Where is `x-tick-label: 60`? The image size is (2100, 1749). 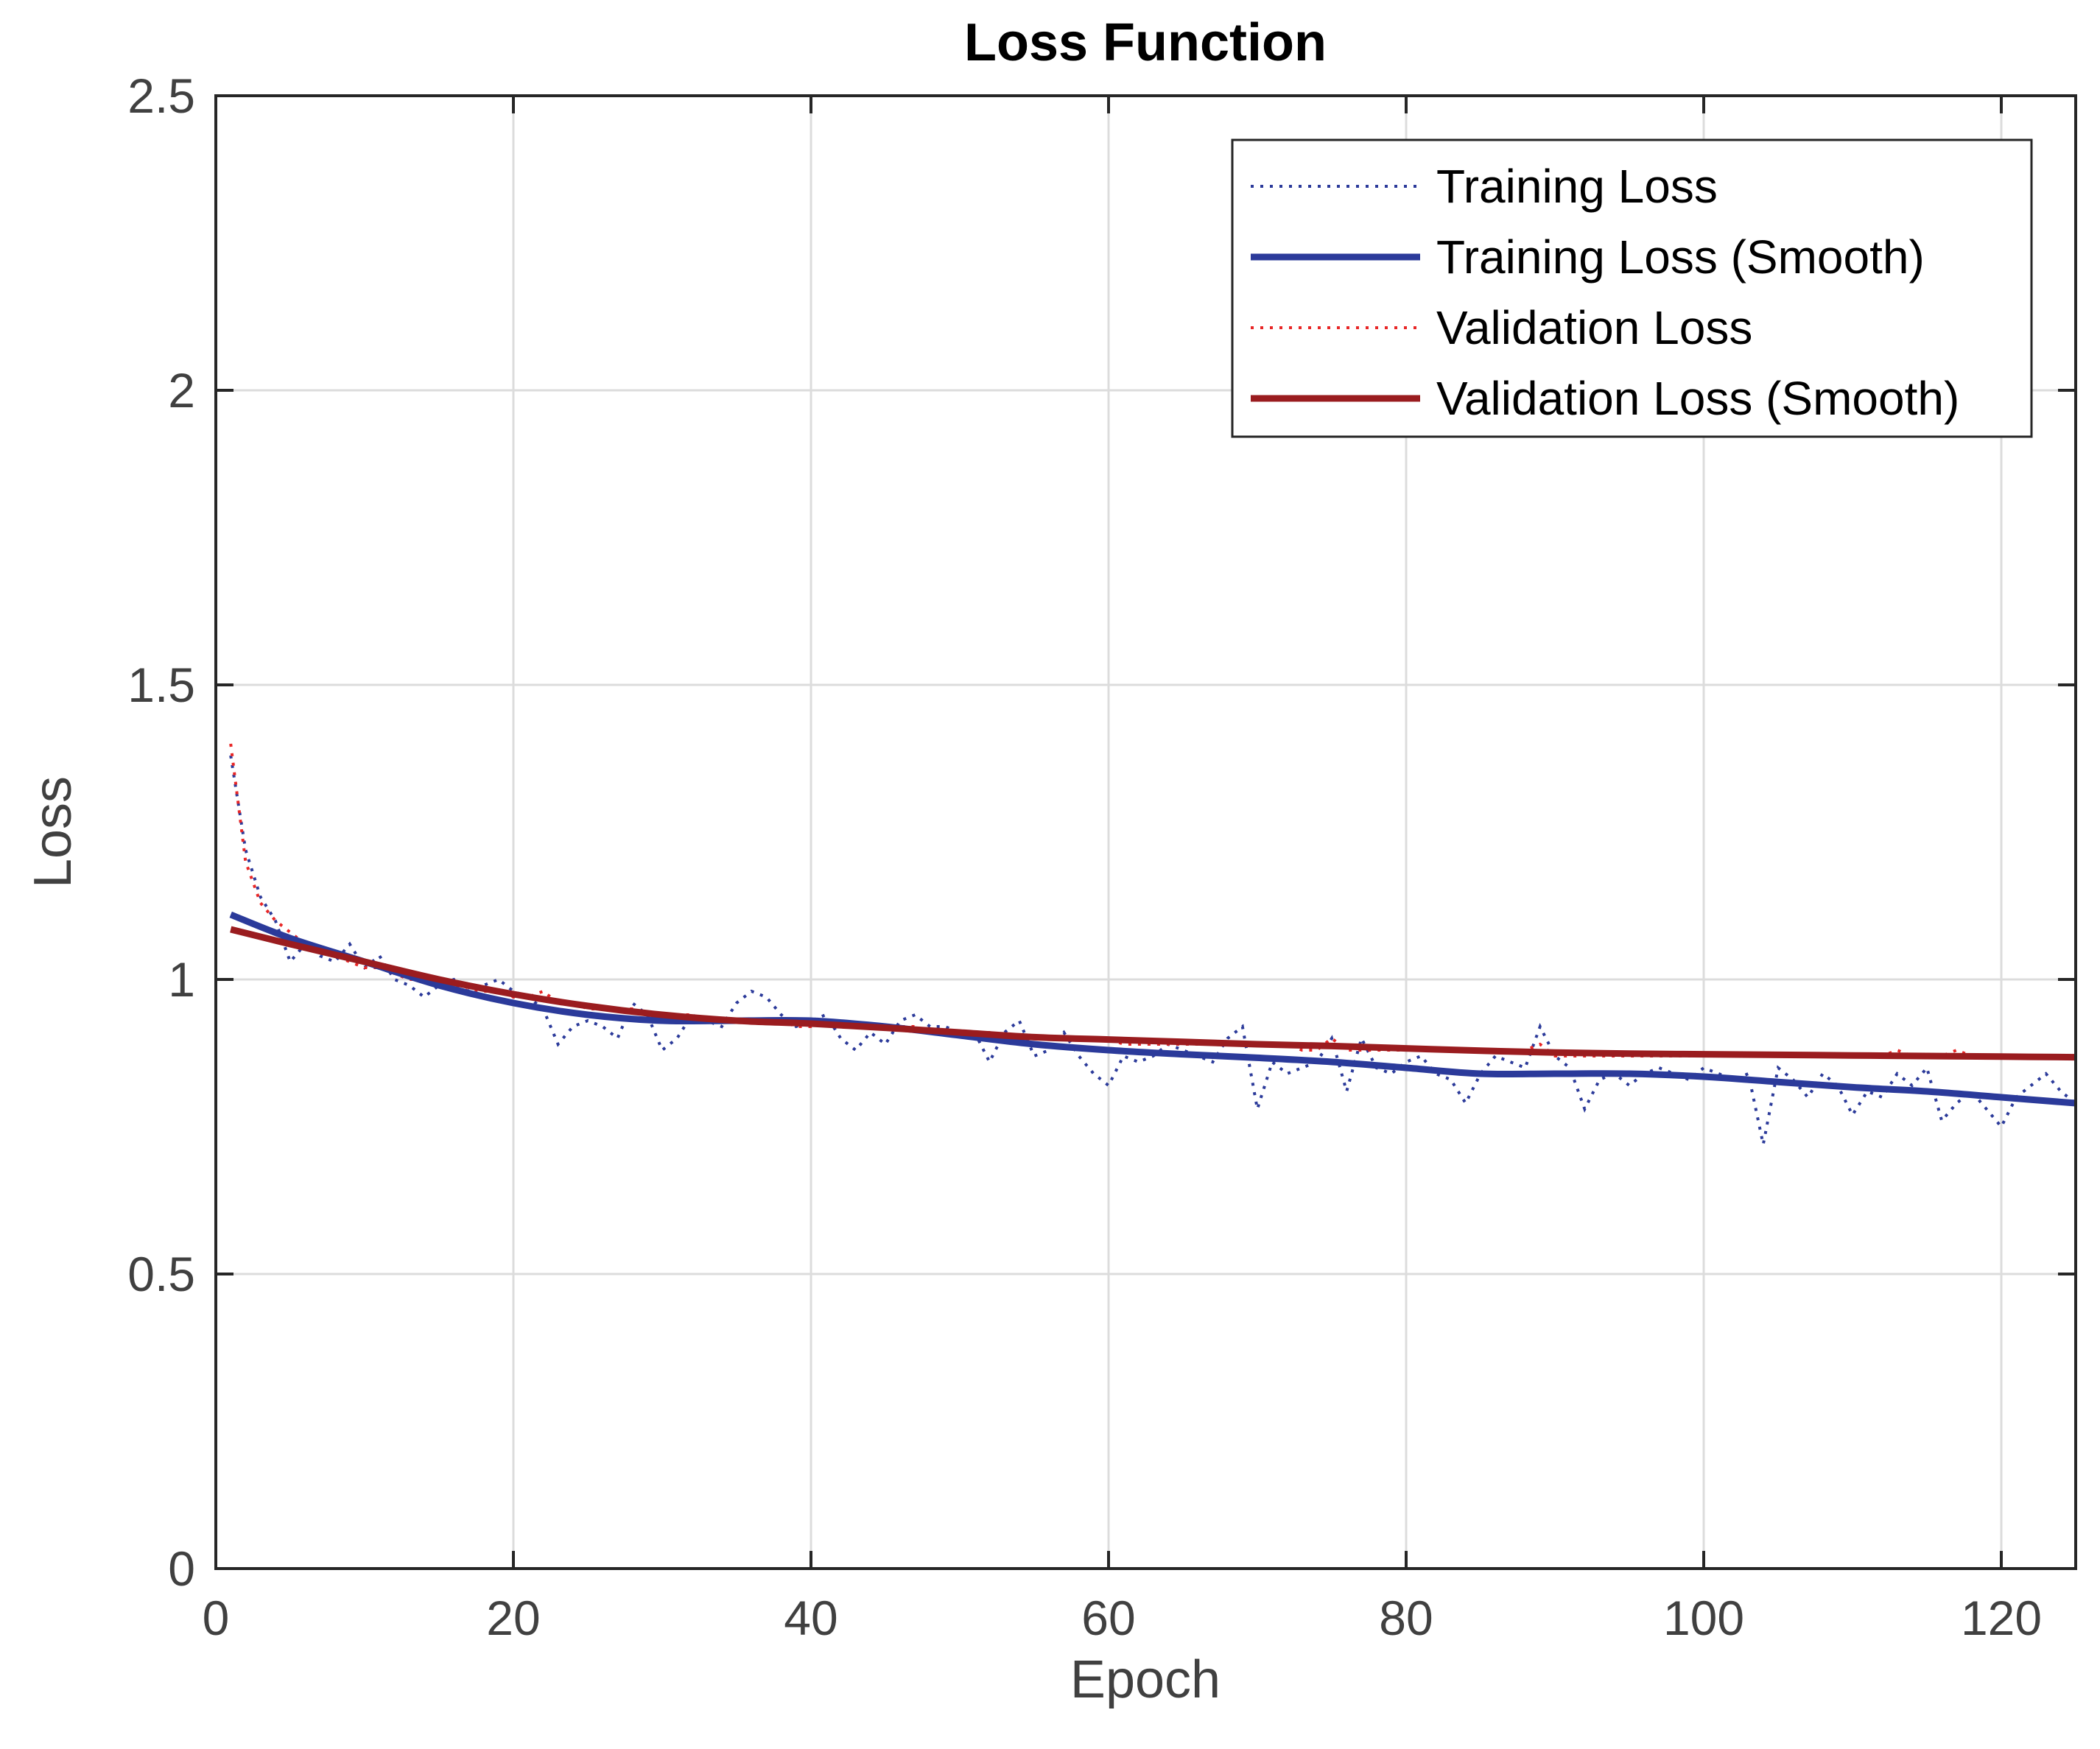 x-tick-label: 60 is located at coordinates (1108, 1618).